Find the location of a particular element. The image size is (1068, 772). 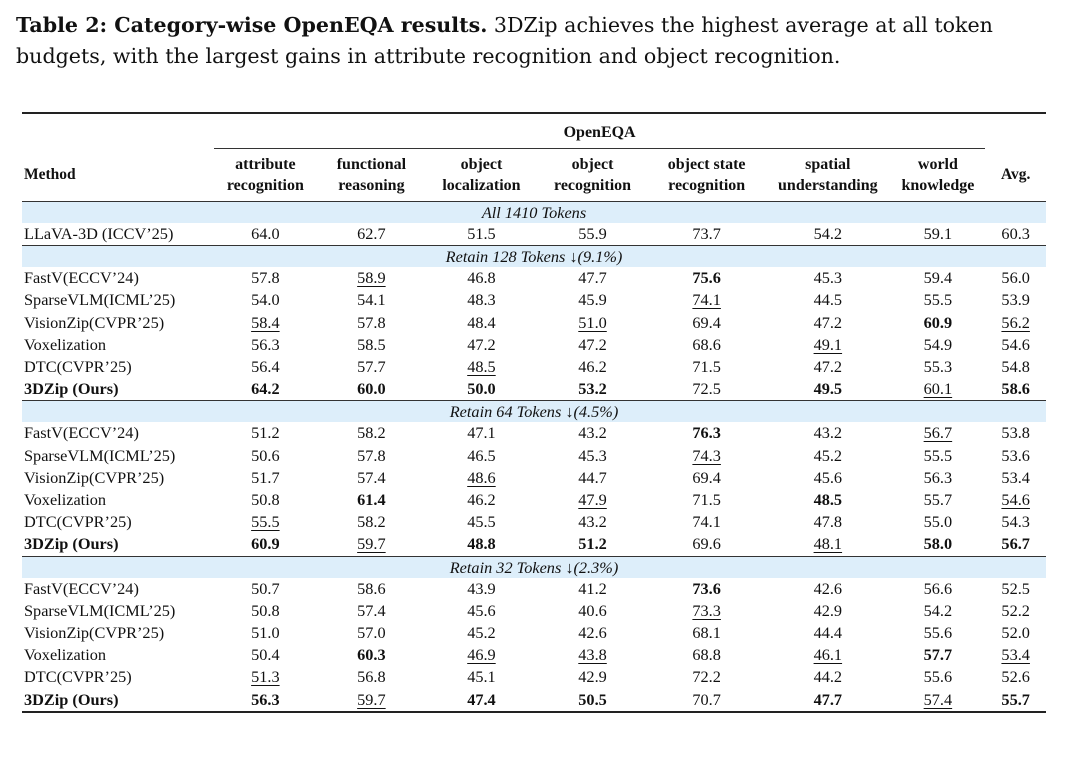

value-cell: 54.3 is located at coordinates (1015, 522).